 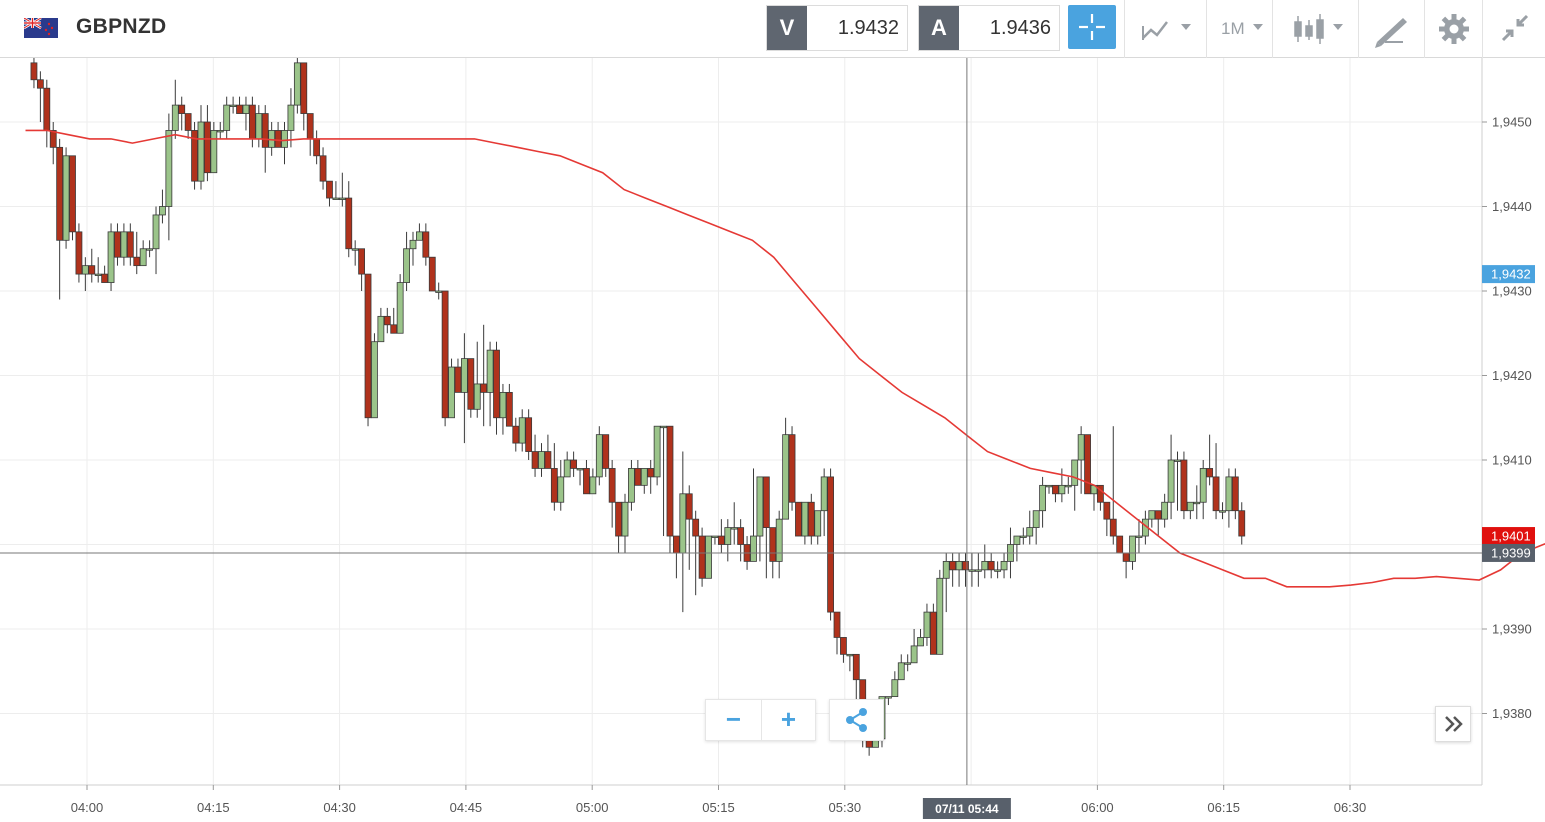 I want to click on chart-type-icon, so click(x=1166, y=30).